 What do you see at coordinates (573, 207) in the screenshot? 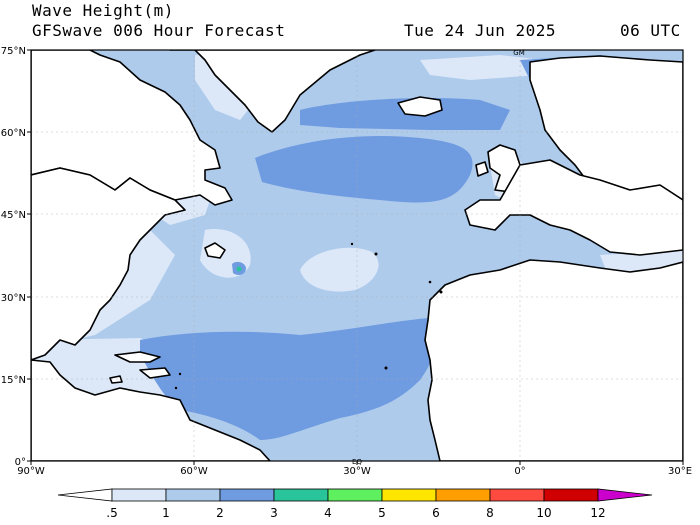
I see `land-europe` at bounding box center [573, 207].